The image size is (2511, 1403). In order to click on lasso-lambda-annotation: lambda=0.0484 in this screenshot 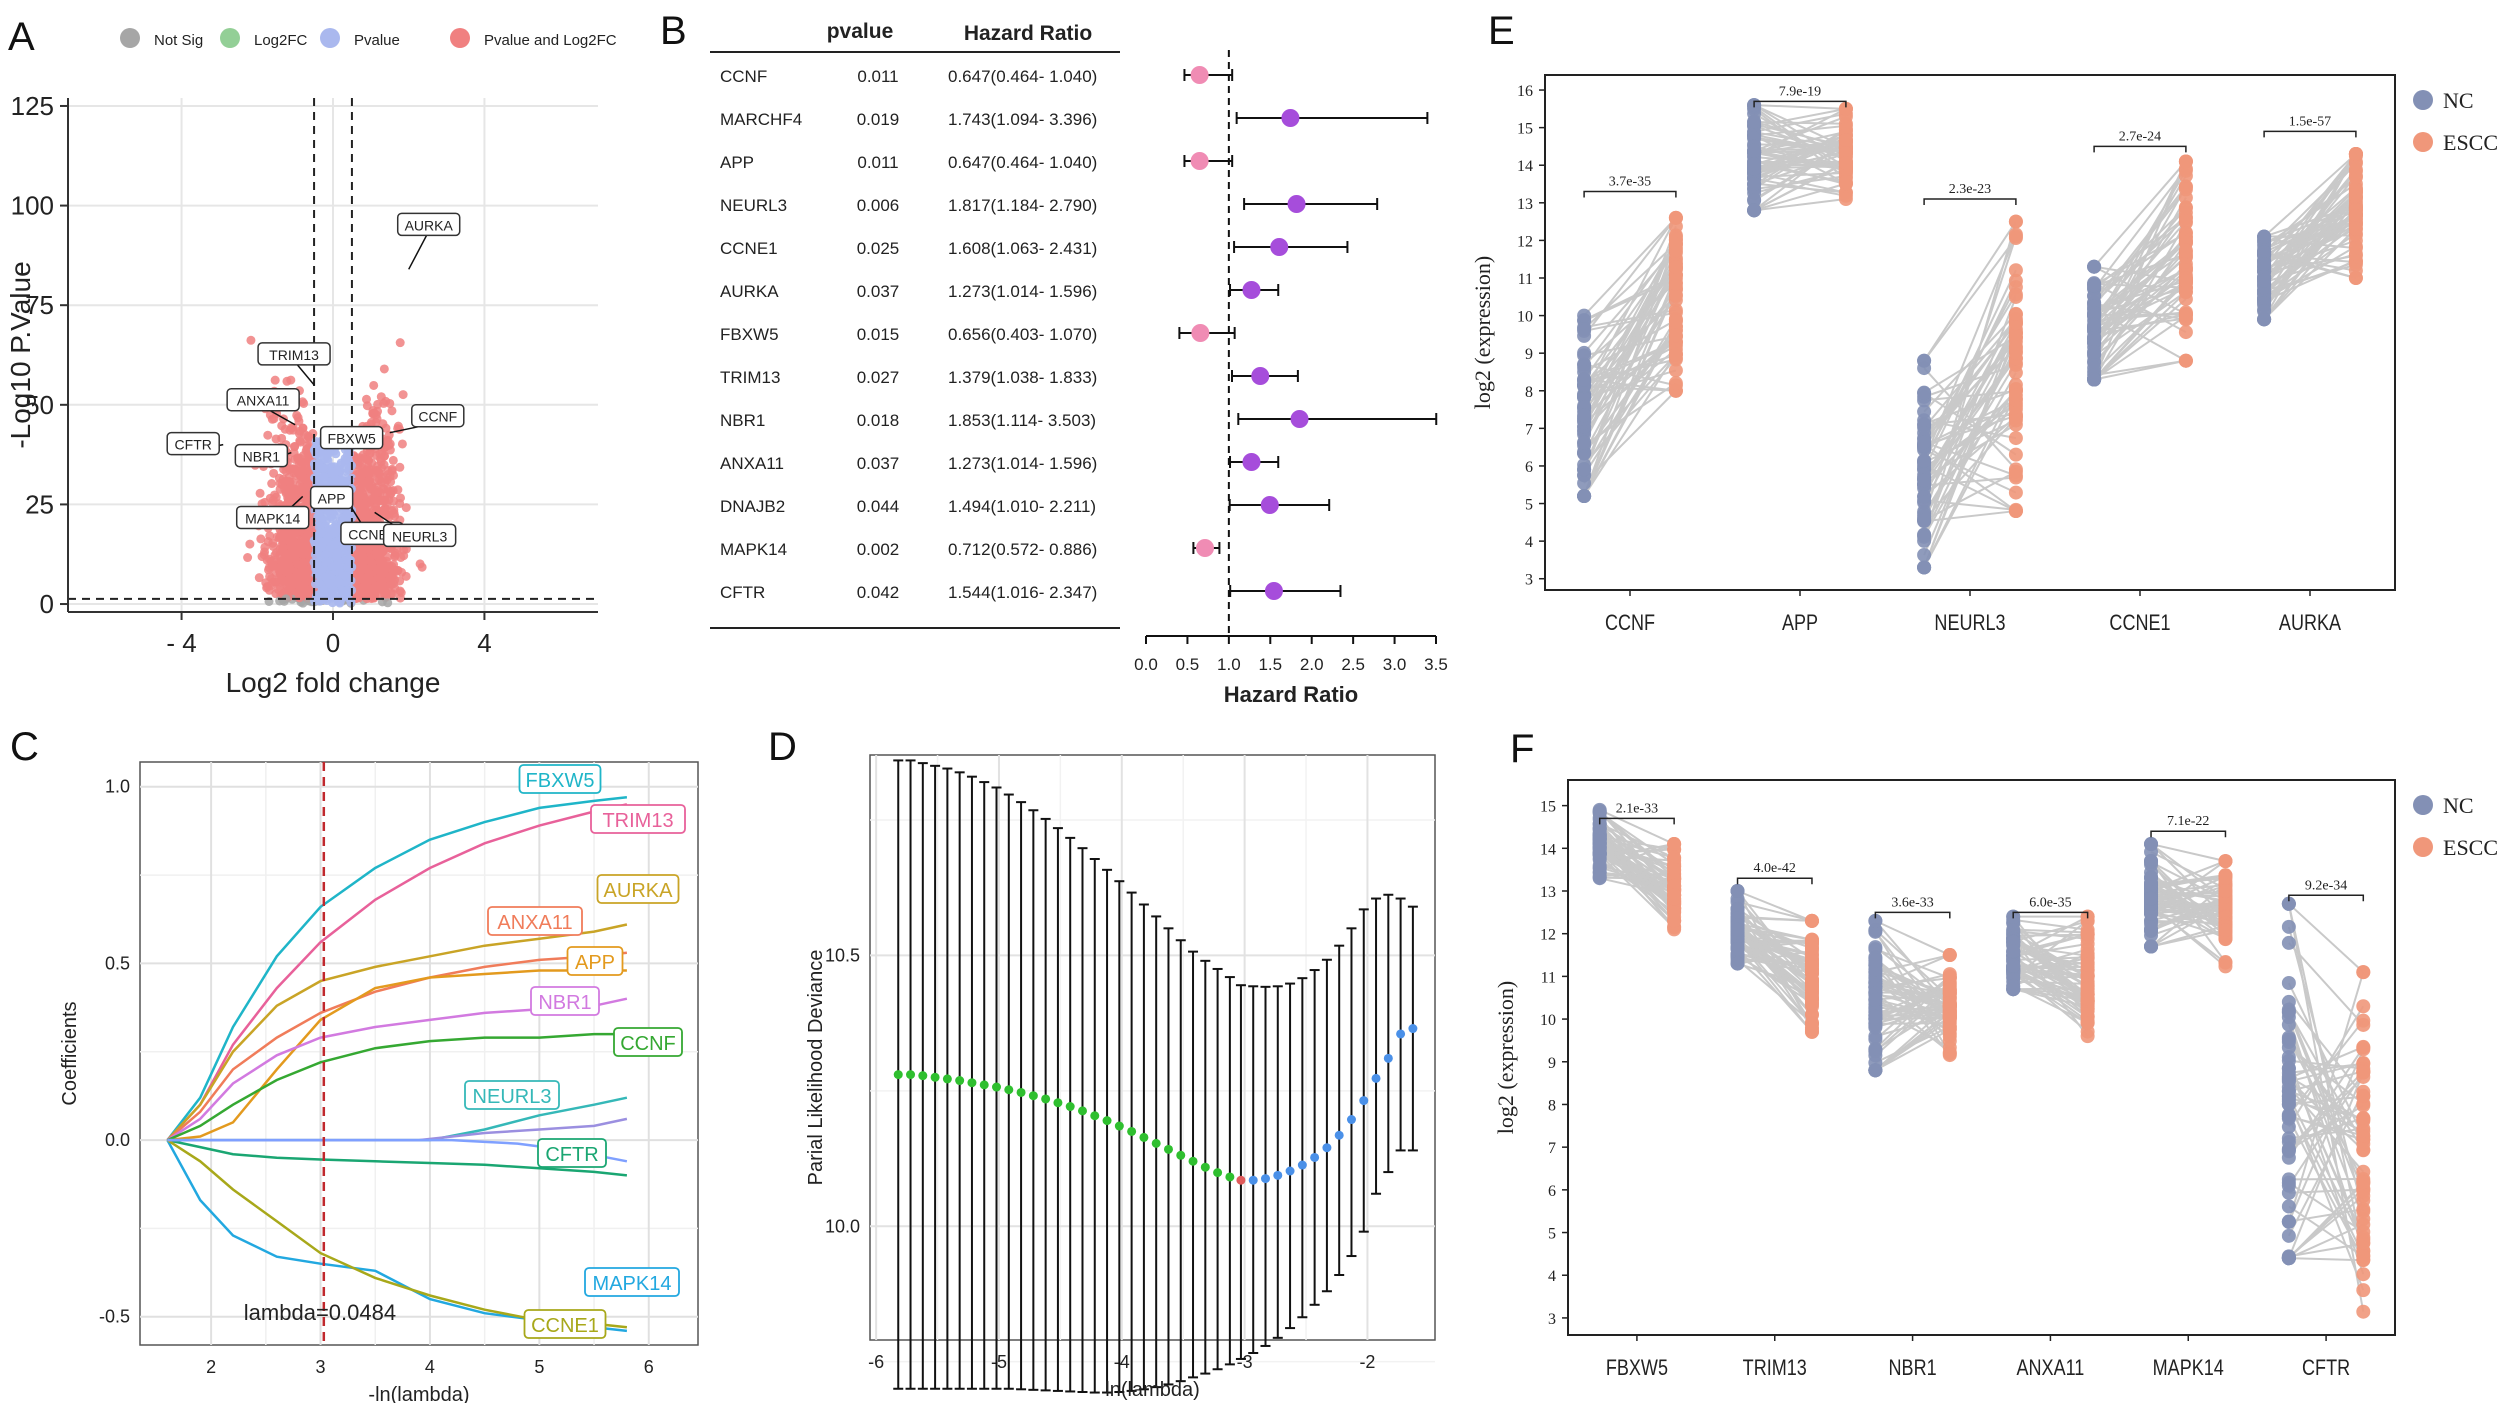, I will do `click(320, 1312)`.